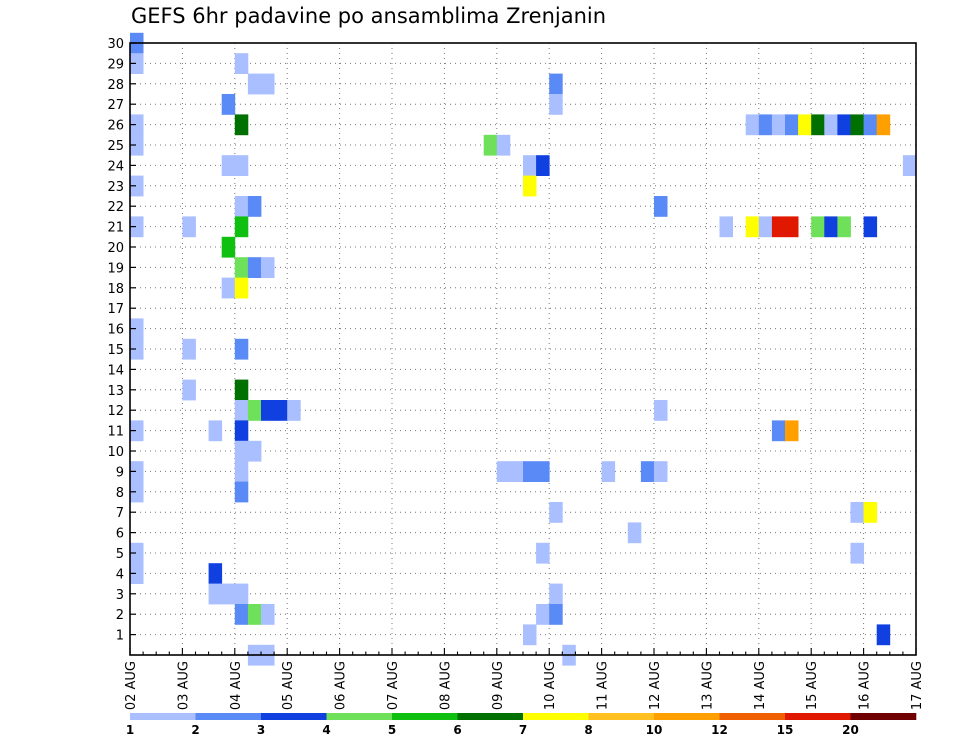  What do you see at coordinates (326, 730) in the screenshot?
I see `legend-label: 4` at bounding box center [326, 730].